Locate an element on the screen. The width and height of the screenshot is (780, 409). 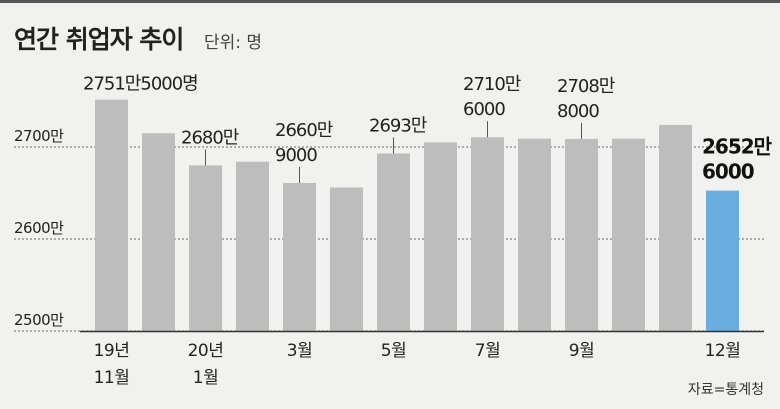
data-label: 8000 is located at coordinates (578, 111).